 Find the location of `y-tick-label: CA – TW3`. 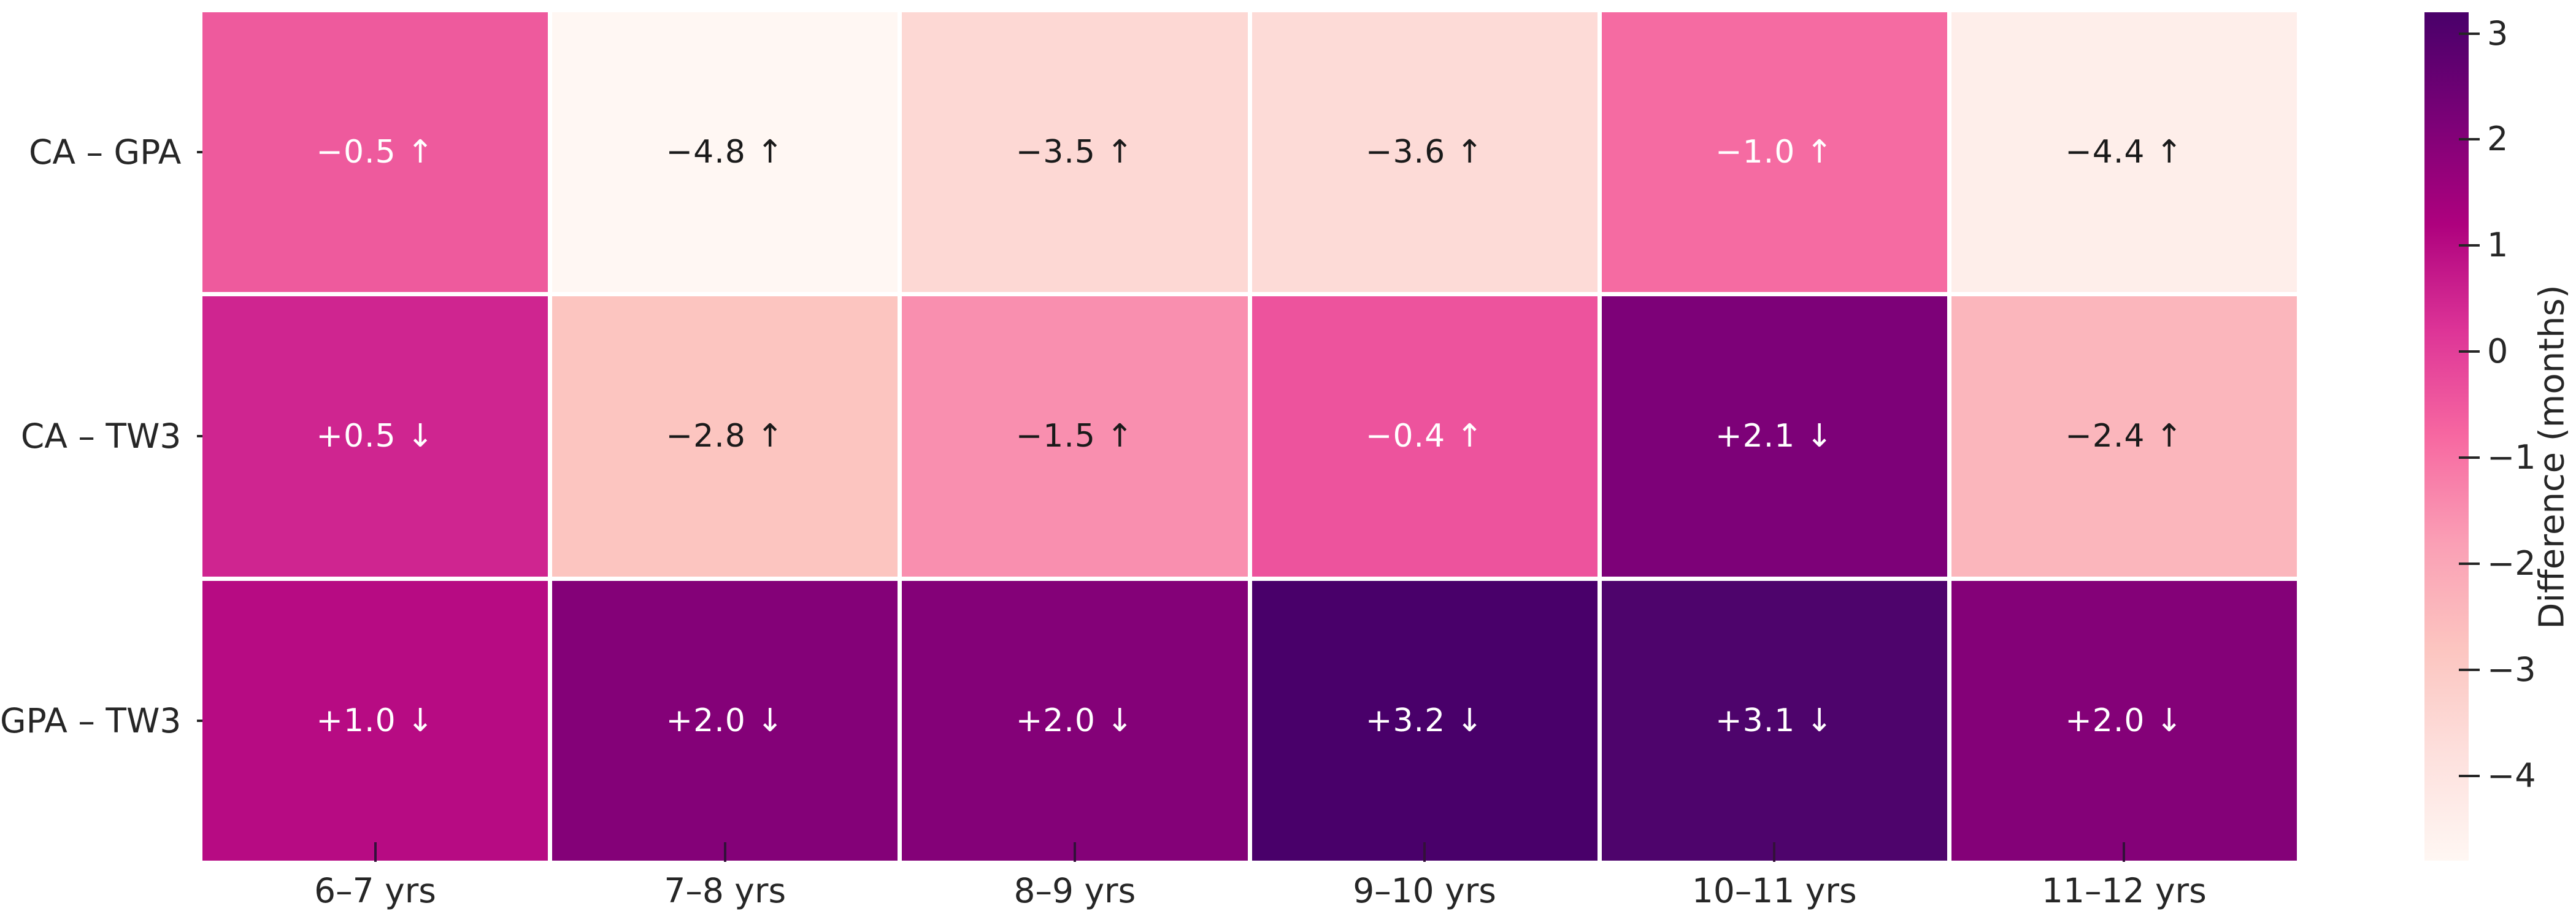

y-tick-label: CA – TW3 is located at coordinates (101, 436).